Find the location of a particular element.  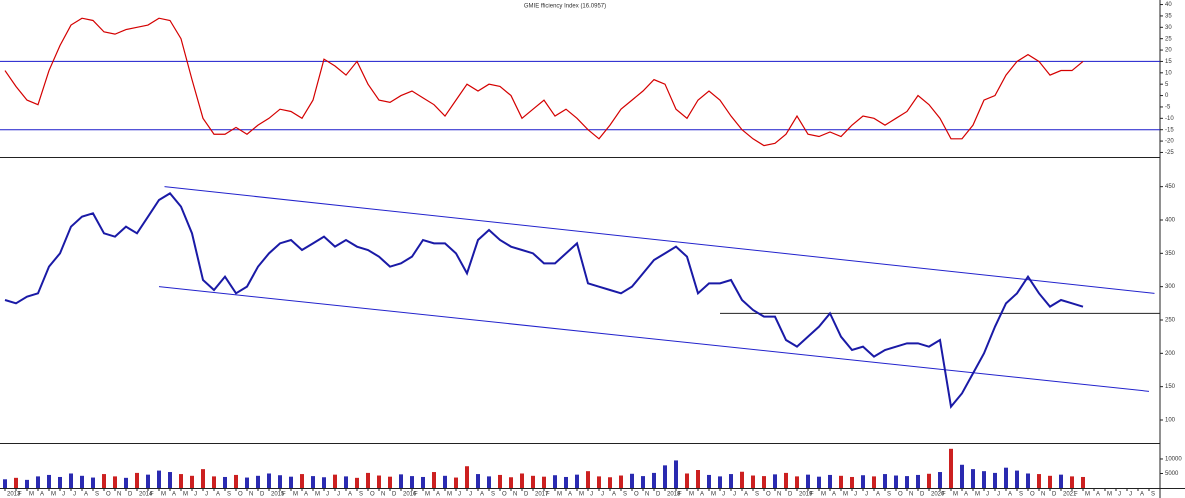

y-tick-label: 5000 is located at coordinates (1172, 474).